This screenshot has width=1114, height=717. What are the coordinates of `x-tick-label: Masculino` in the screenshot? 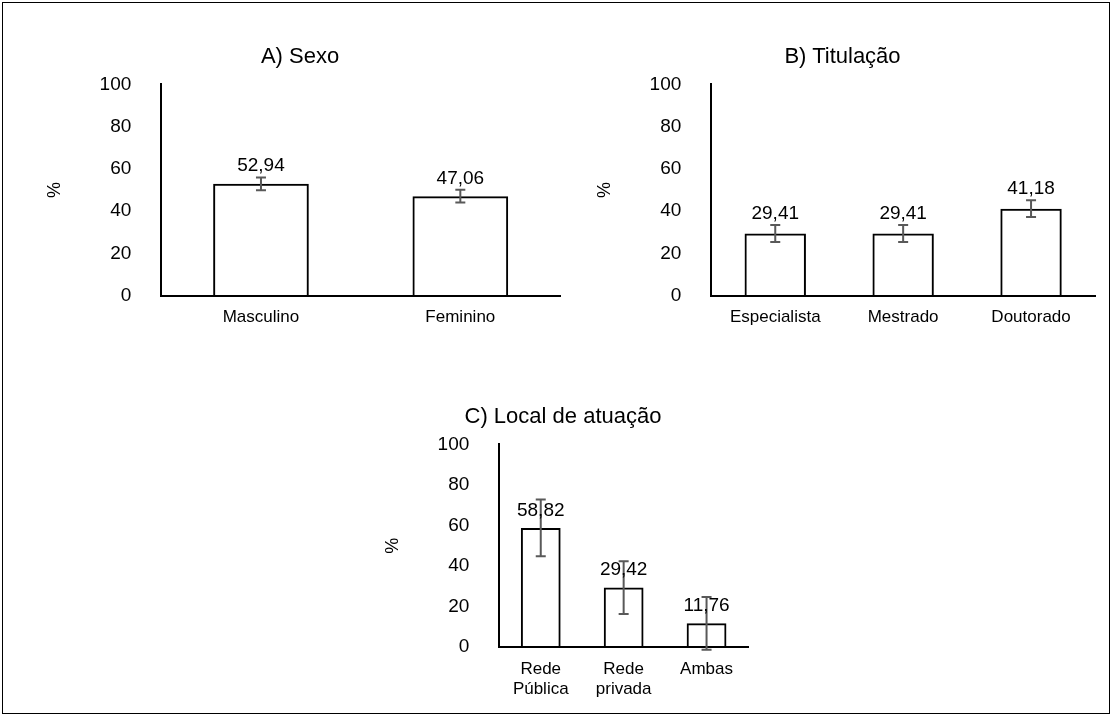 It's located at (261, 317).